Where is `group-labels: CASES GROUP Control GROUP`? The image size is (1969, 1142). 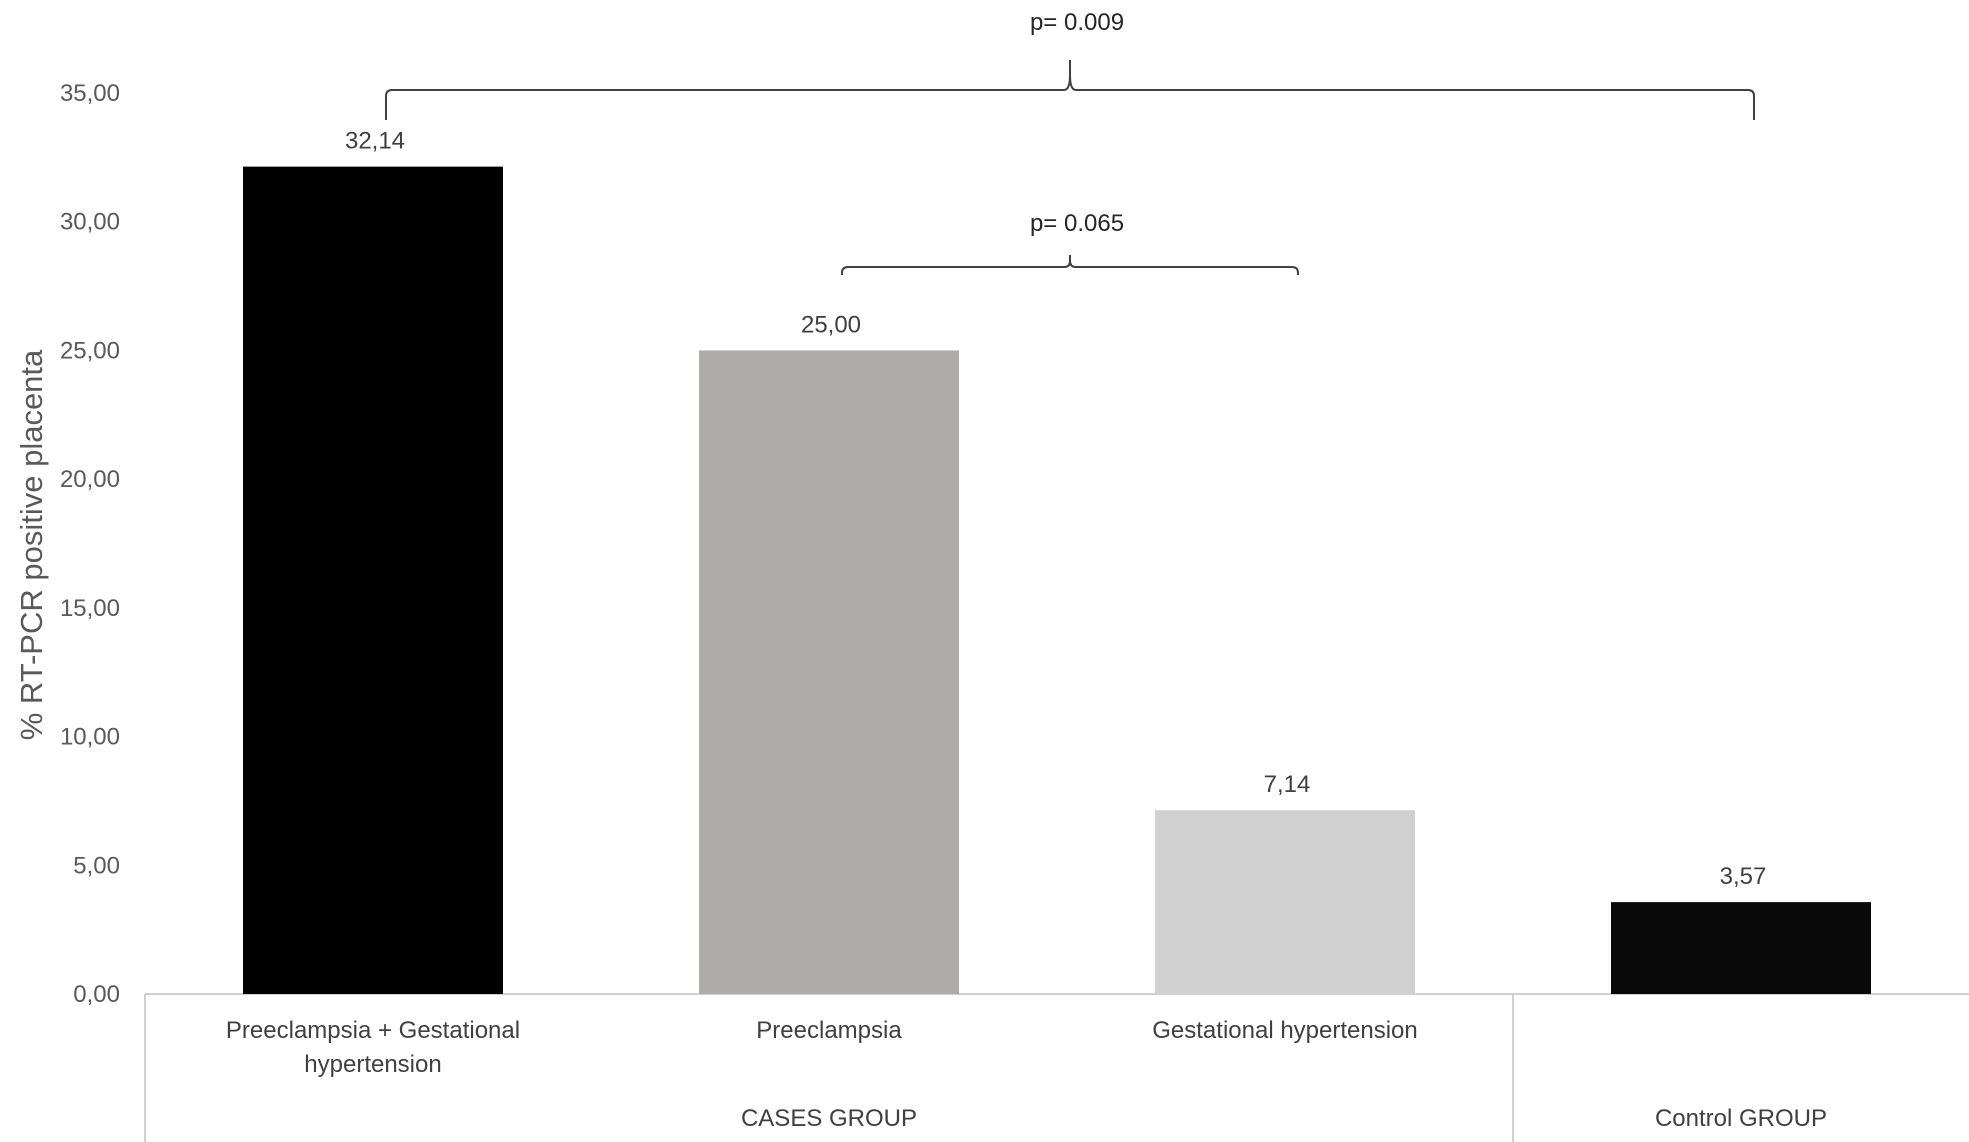 group-labels: CASES GROUP Control GROUP is located at coordinates (1284, 1118).